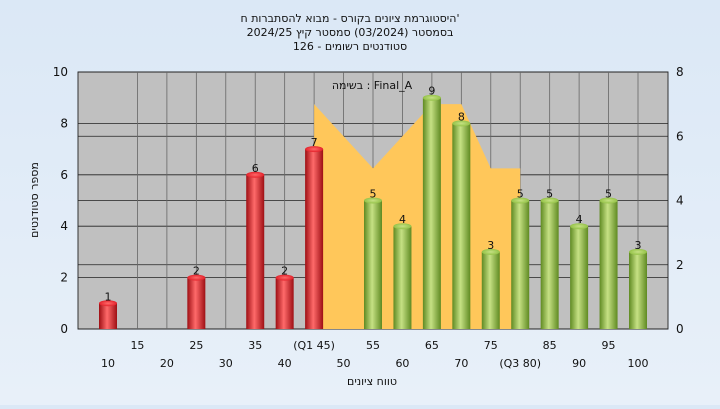 This screenshot has height=409, width=720. What do you see at coordinates (226, 363) in the screenshot?
I see `x-tick-label: 30` at bounding box center [226, 363].